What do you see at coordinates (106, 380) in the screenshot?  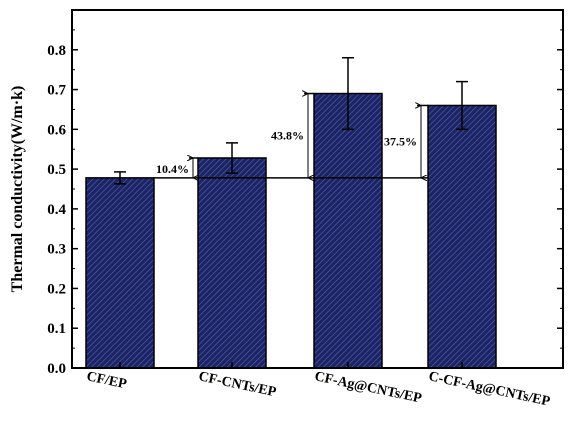 I see `x-tick-label: CF/EP` at bounding box center [106, 380].